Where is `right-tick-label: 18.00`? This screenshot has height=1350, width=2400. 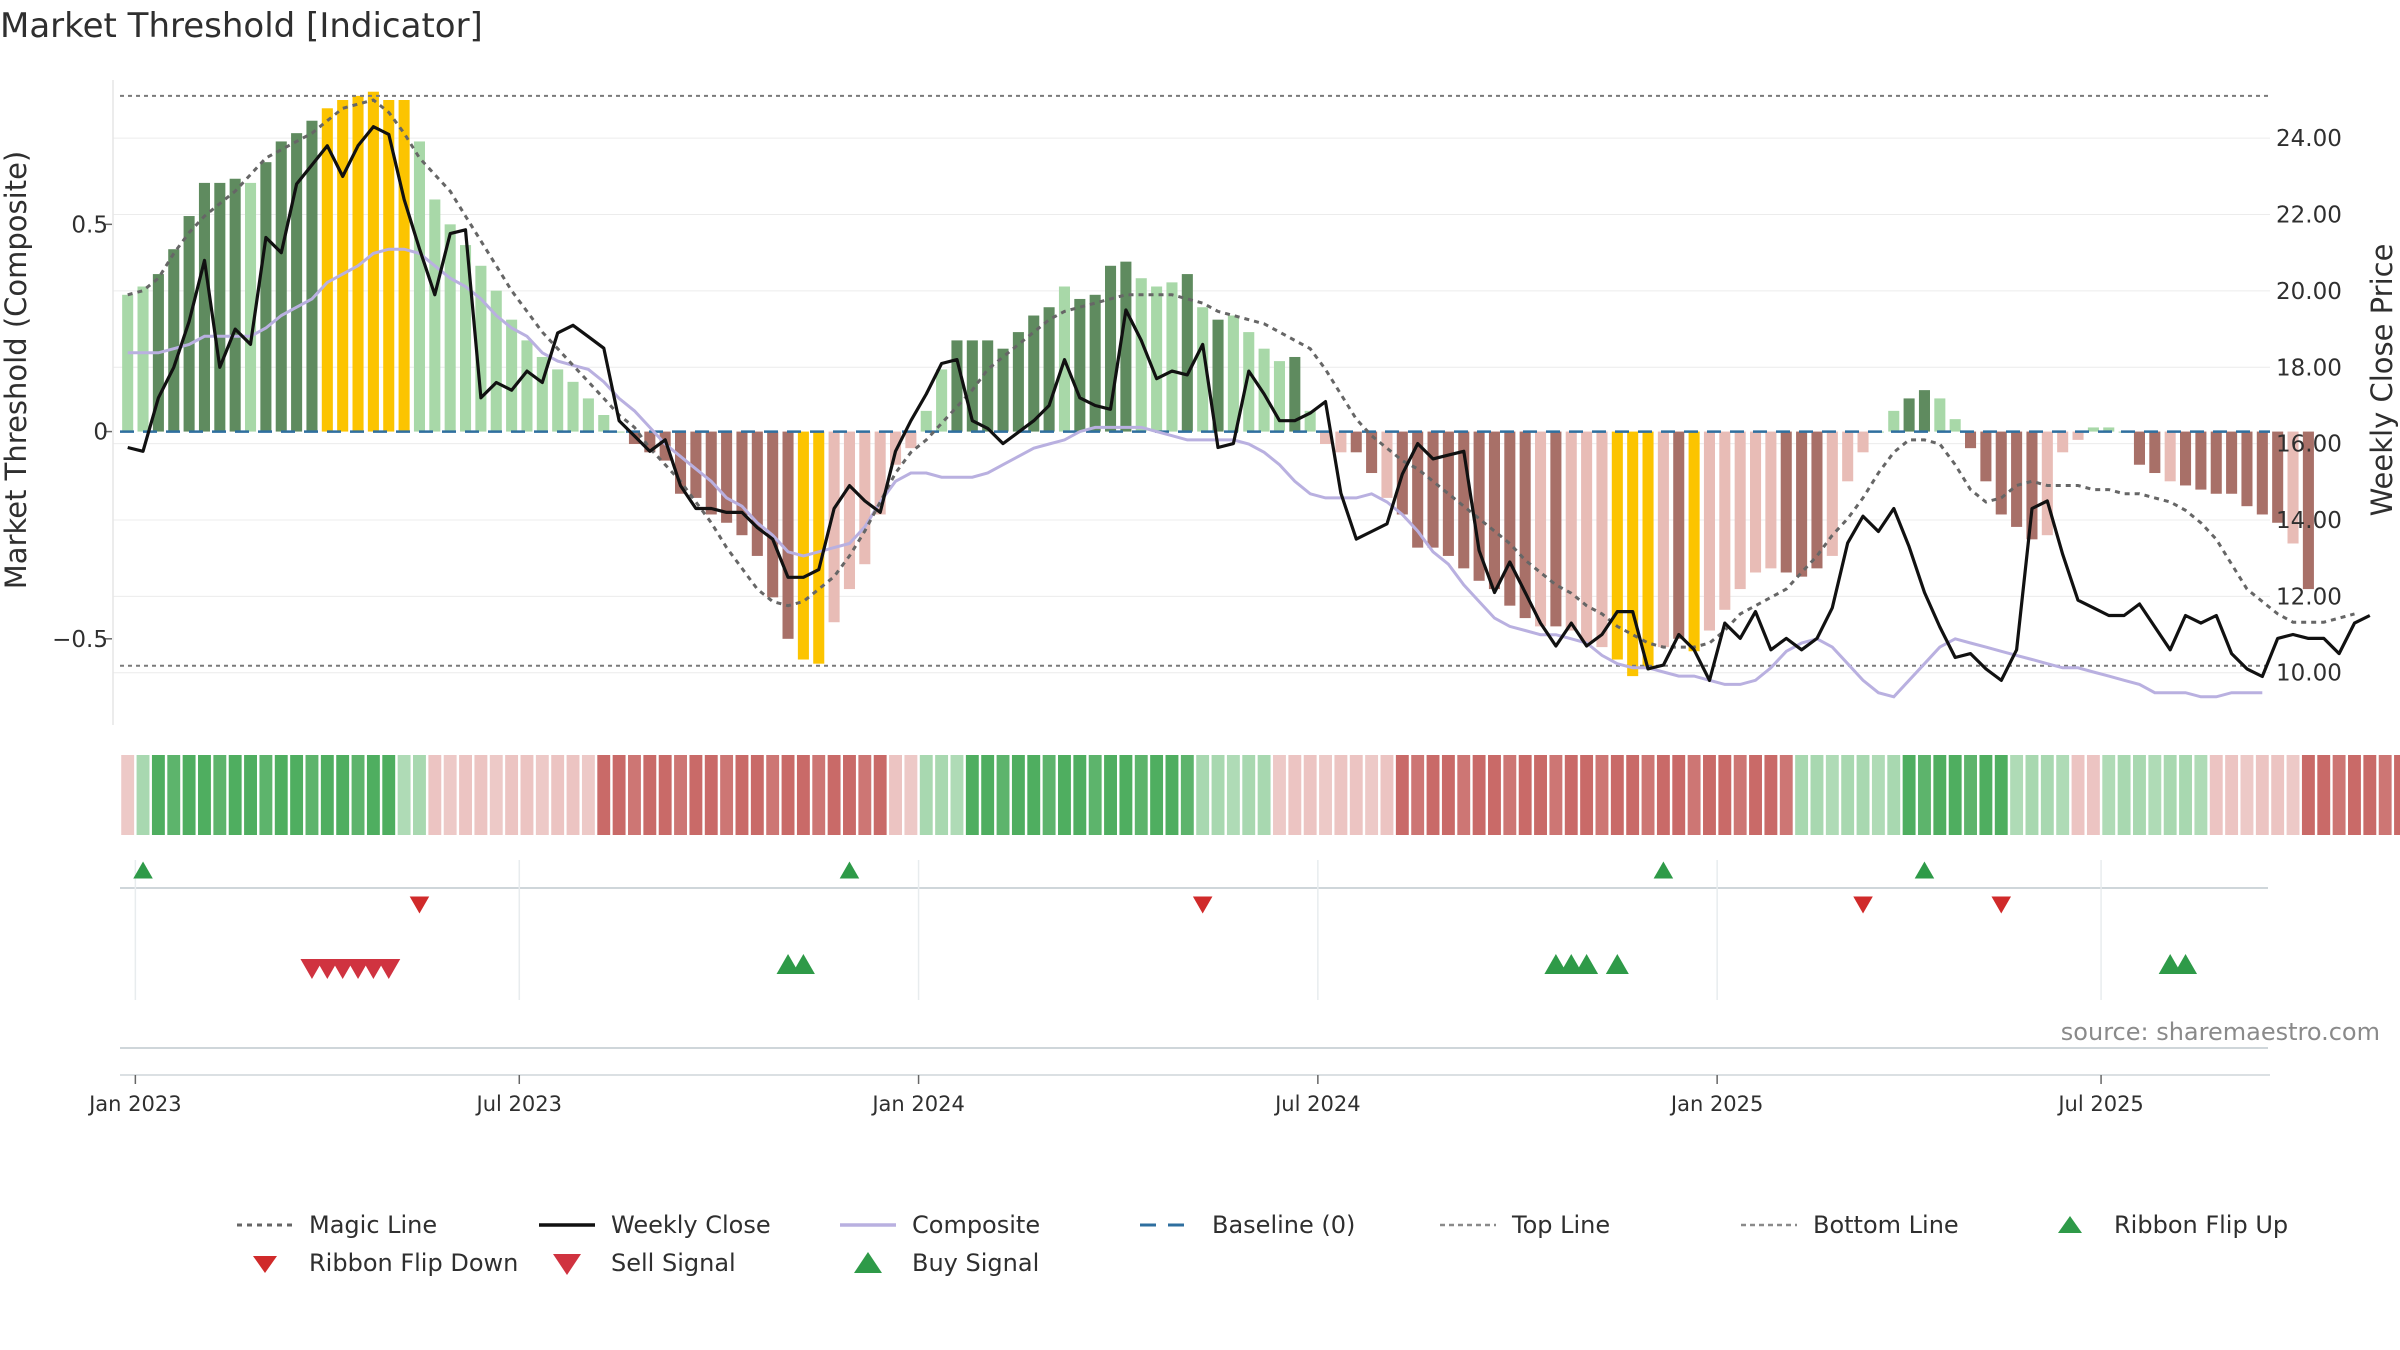
right-tick-label: 18.00 is located at coordinates (2309, 368).